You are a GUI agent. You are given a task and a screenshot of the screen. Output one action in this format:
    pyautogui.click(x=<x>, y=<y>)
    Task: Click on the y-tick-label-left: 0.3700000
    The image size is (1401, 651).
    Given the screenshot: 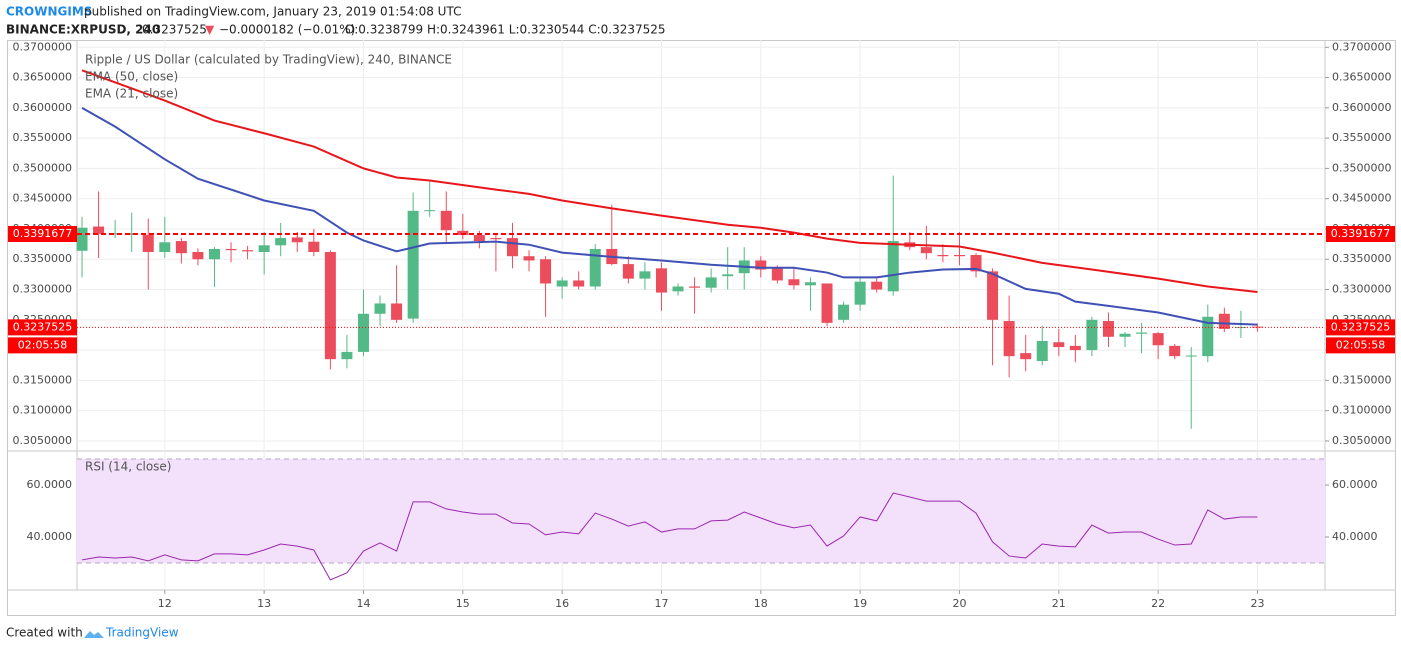 What is the action you would take?
    pyautogui.click(x=43, y=46)
    